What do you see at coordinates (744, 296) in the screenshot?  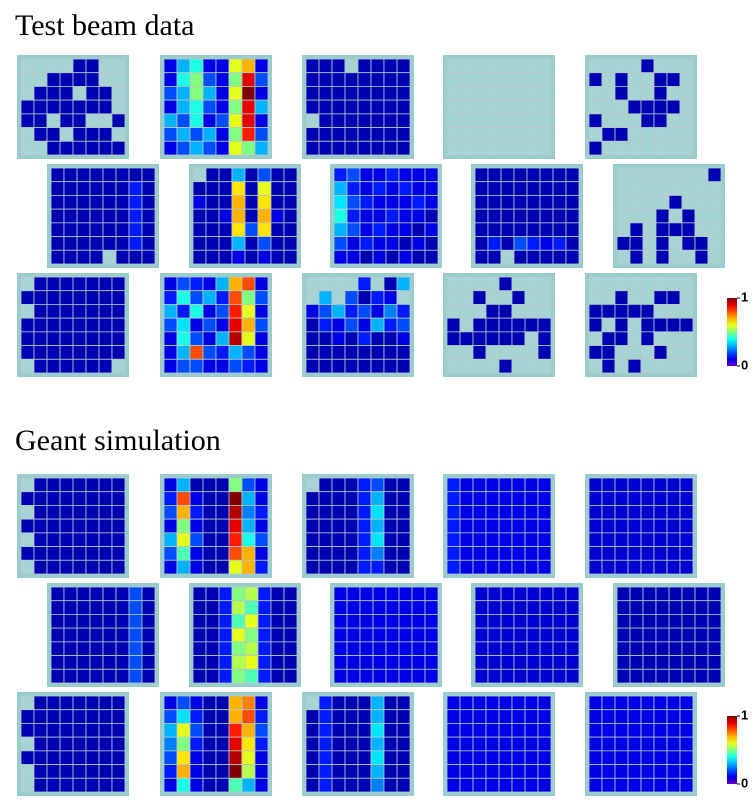 I see `colorbar-tick-label: 1` at bounding box center [744, 296].